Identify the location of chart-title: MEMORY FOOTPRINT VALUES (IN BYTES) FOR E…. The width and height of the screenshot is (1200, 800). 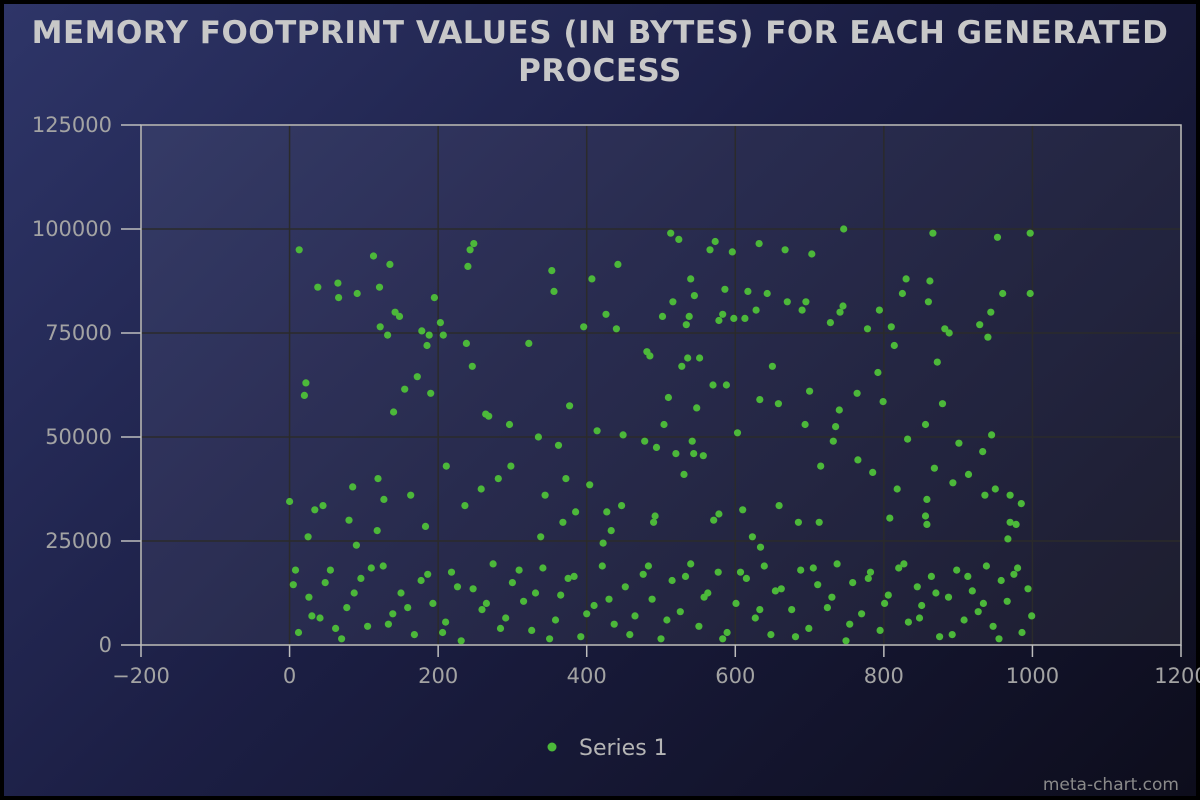
(600, 52).